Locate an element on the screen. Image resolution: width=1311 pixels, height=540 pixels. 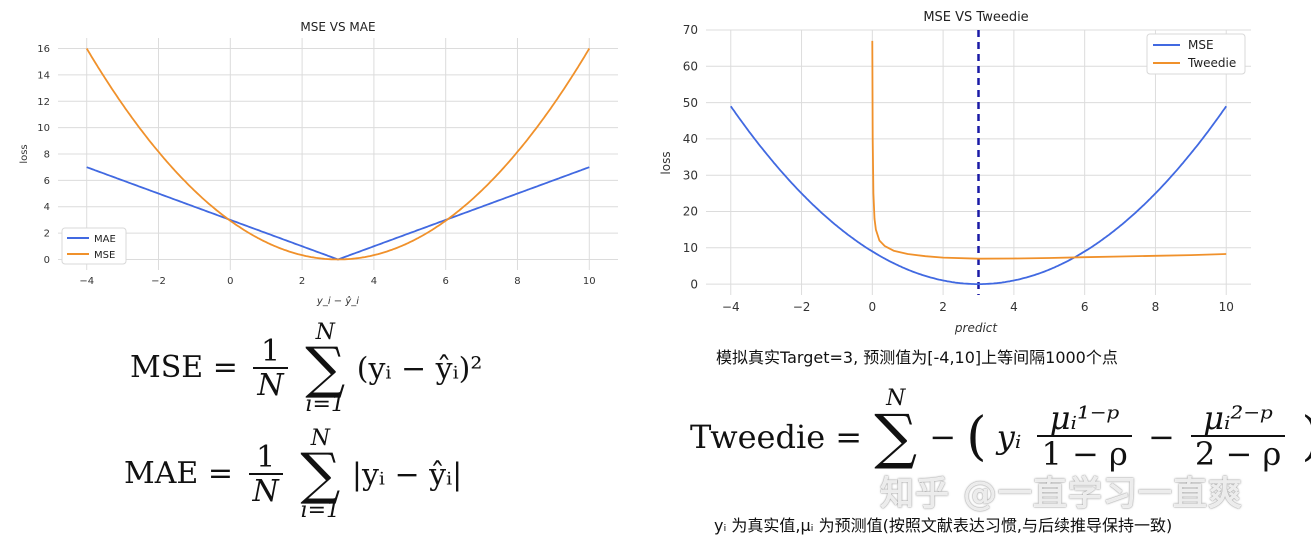
x-axis-label: predict is located at coordinates (976, 328).